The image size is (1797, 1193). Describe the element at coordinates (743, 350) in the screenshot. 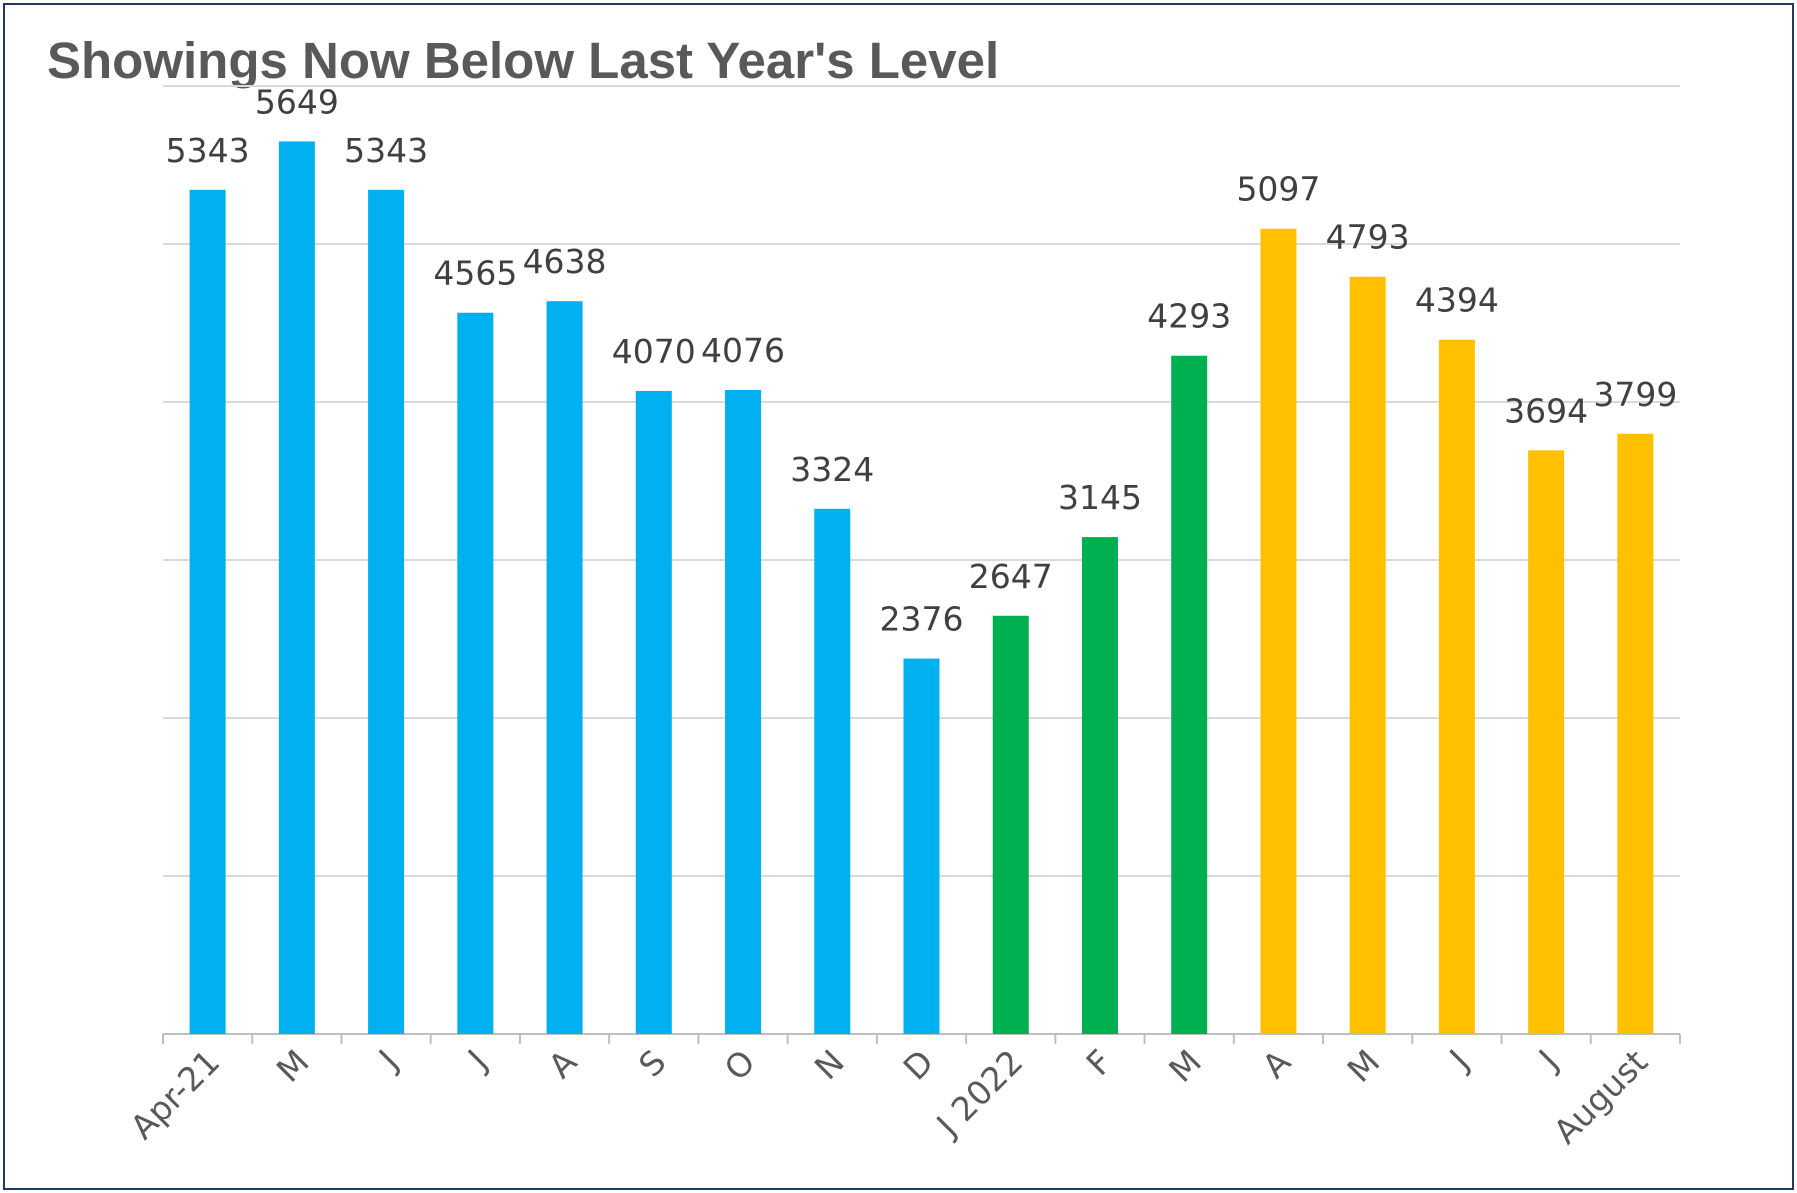

I see `data-label: 4076` at that location.